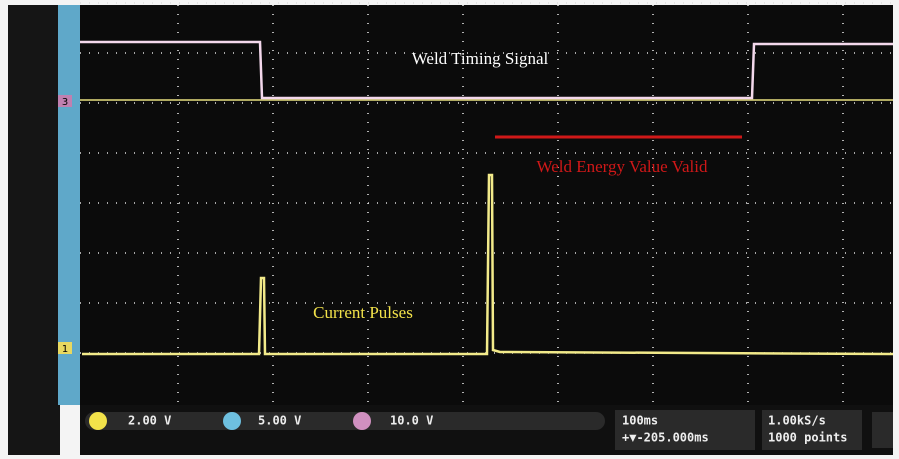  What do you see at coordinates (640, 421) in the screenshot?
I see `timebase: 100ms` at bounding box center [640, 421].